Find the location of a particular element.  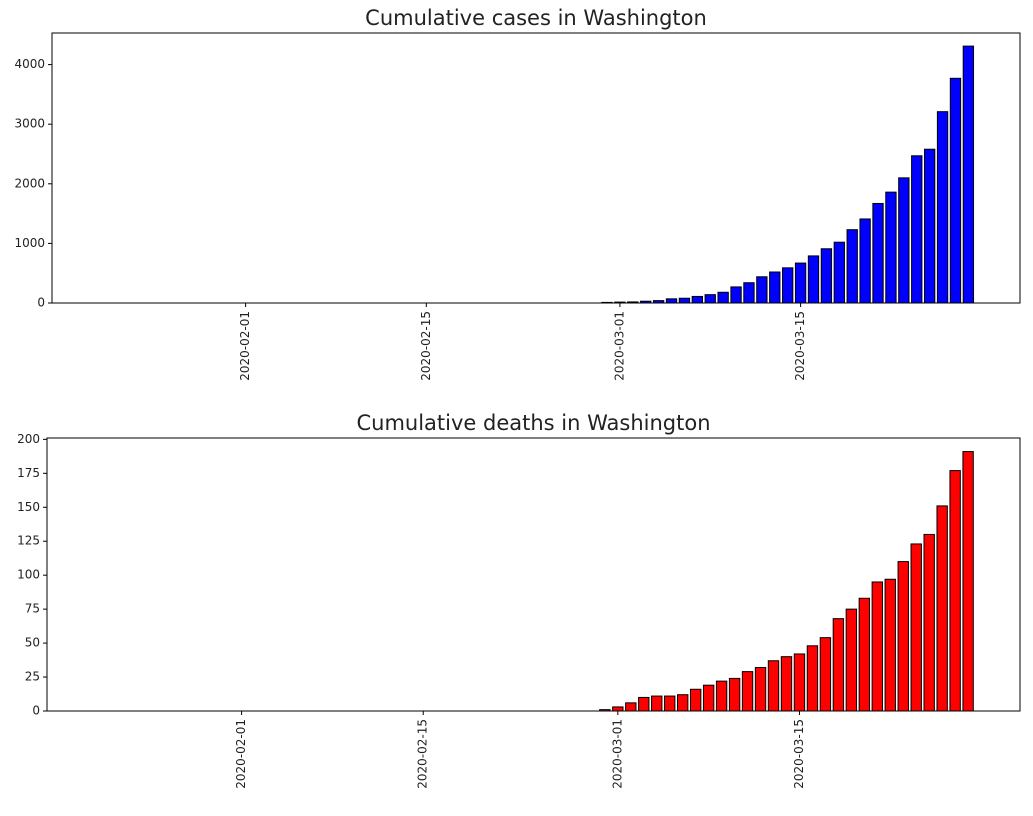

y-tick-label: 100 is located at coordinates (28, 575).